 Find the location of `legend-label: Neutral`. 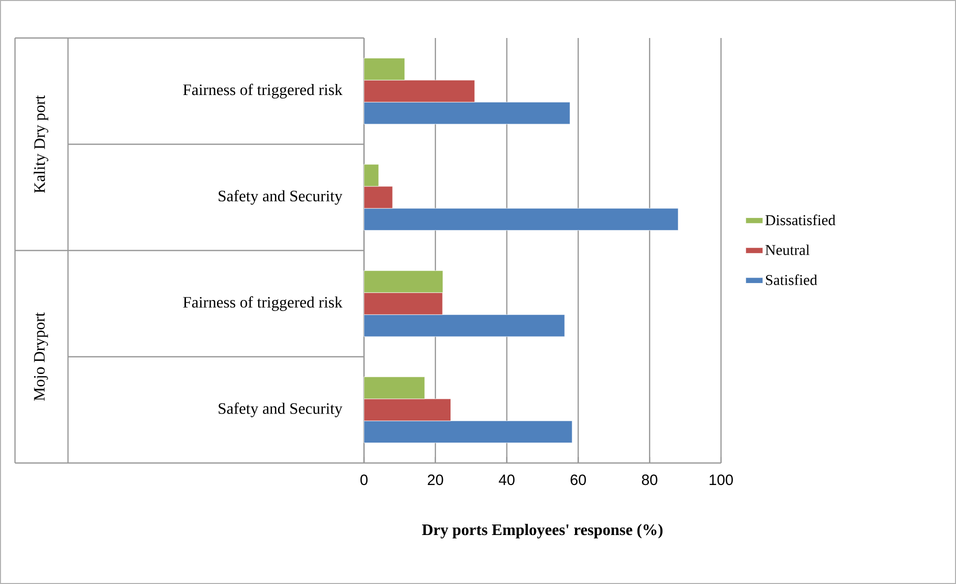

legend-label: Neutral is located at coordinates (787, 250).